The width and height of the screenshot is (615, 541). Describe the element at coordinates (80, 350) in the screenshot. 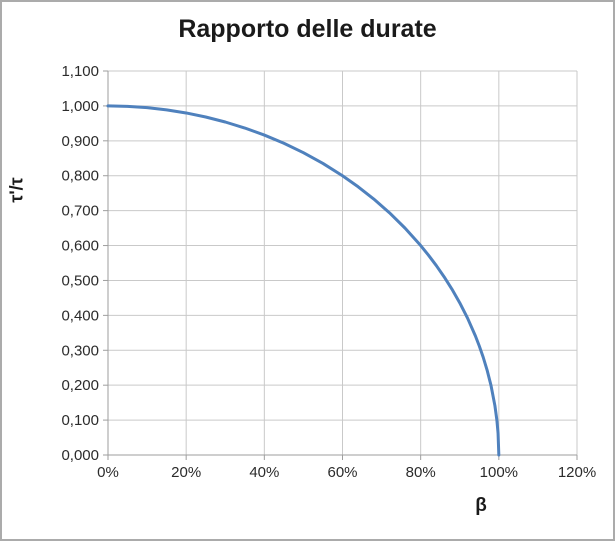

I see `y-tick-label: 0,300` at that location.